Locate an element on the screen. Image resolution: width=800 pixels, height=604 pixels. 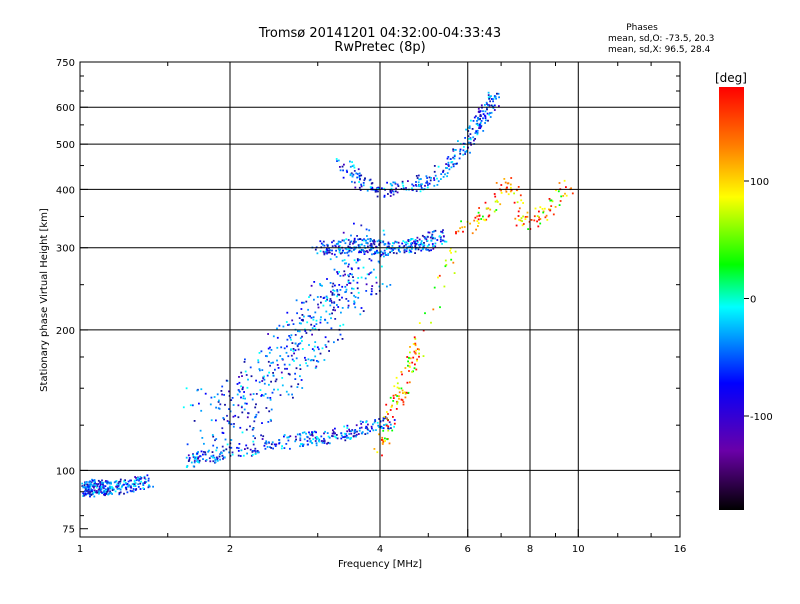
x-tick-label: 1 is located at coordinates (80, 549).